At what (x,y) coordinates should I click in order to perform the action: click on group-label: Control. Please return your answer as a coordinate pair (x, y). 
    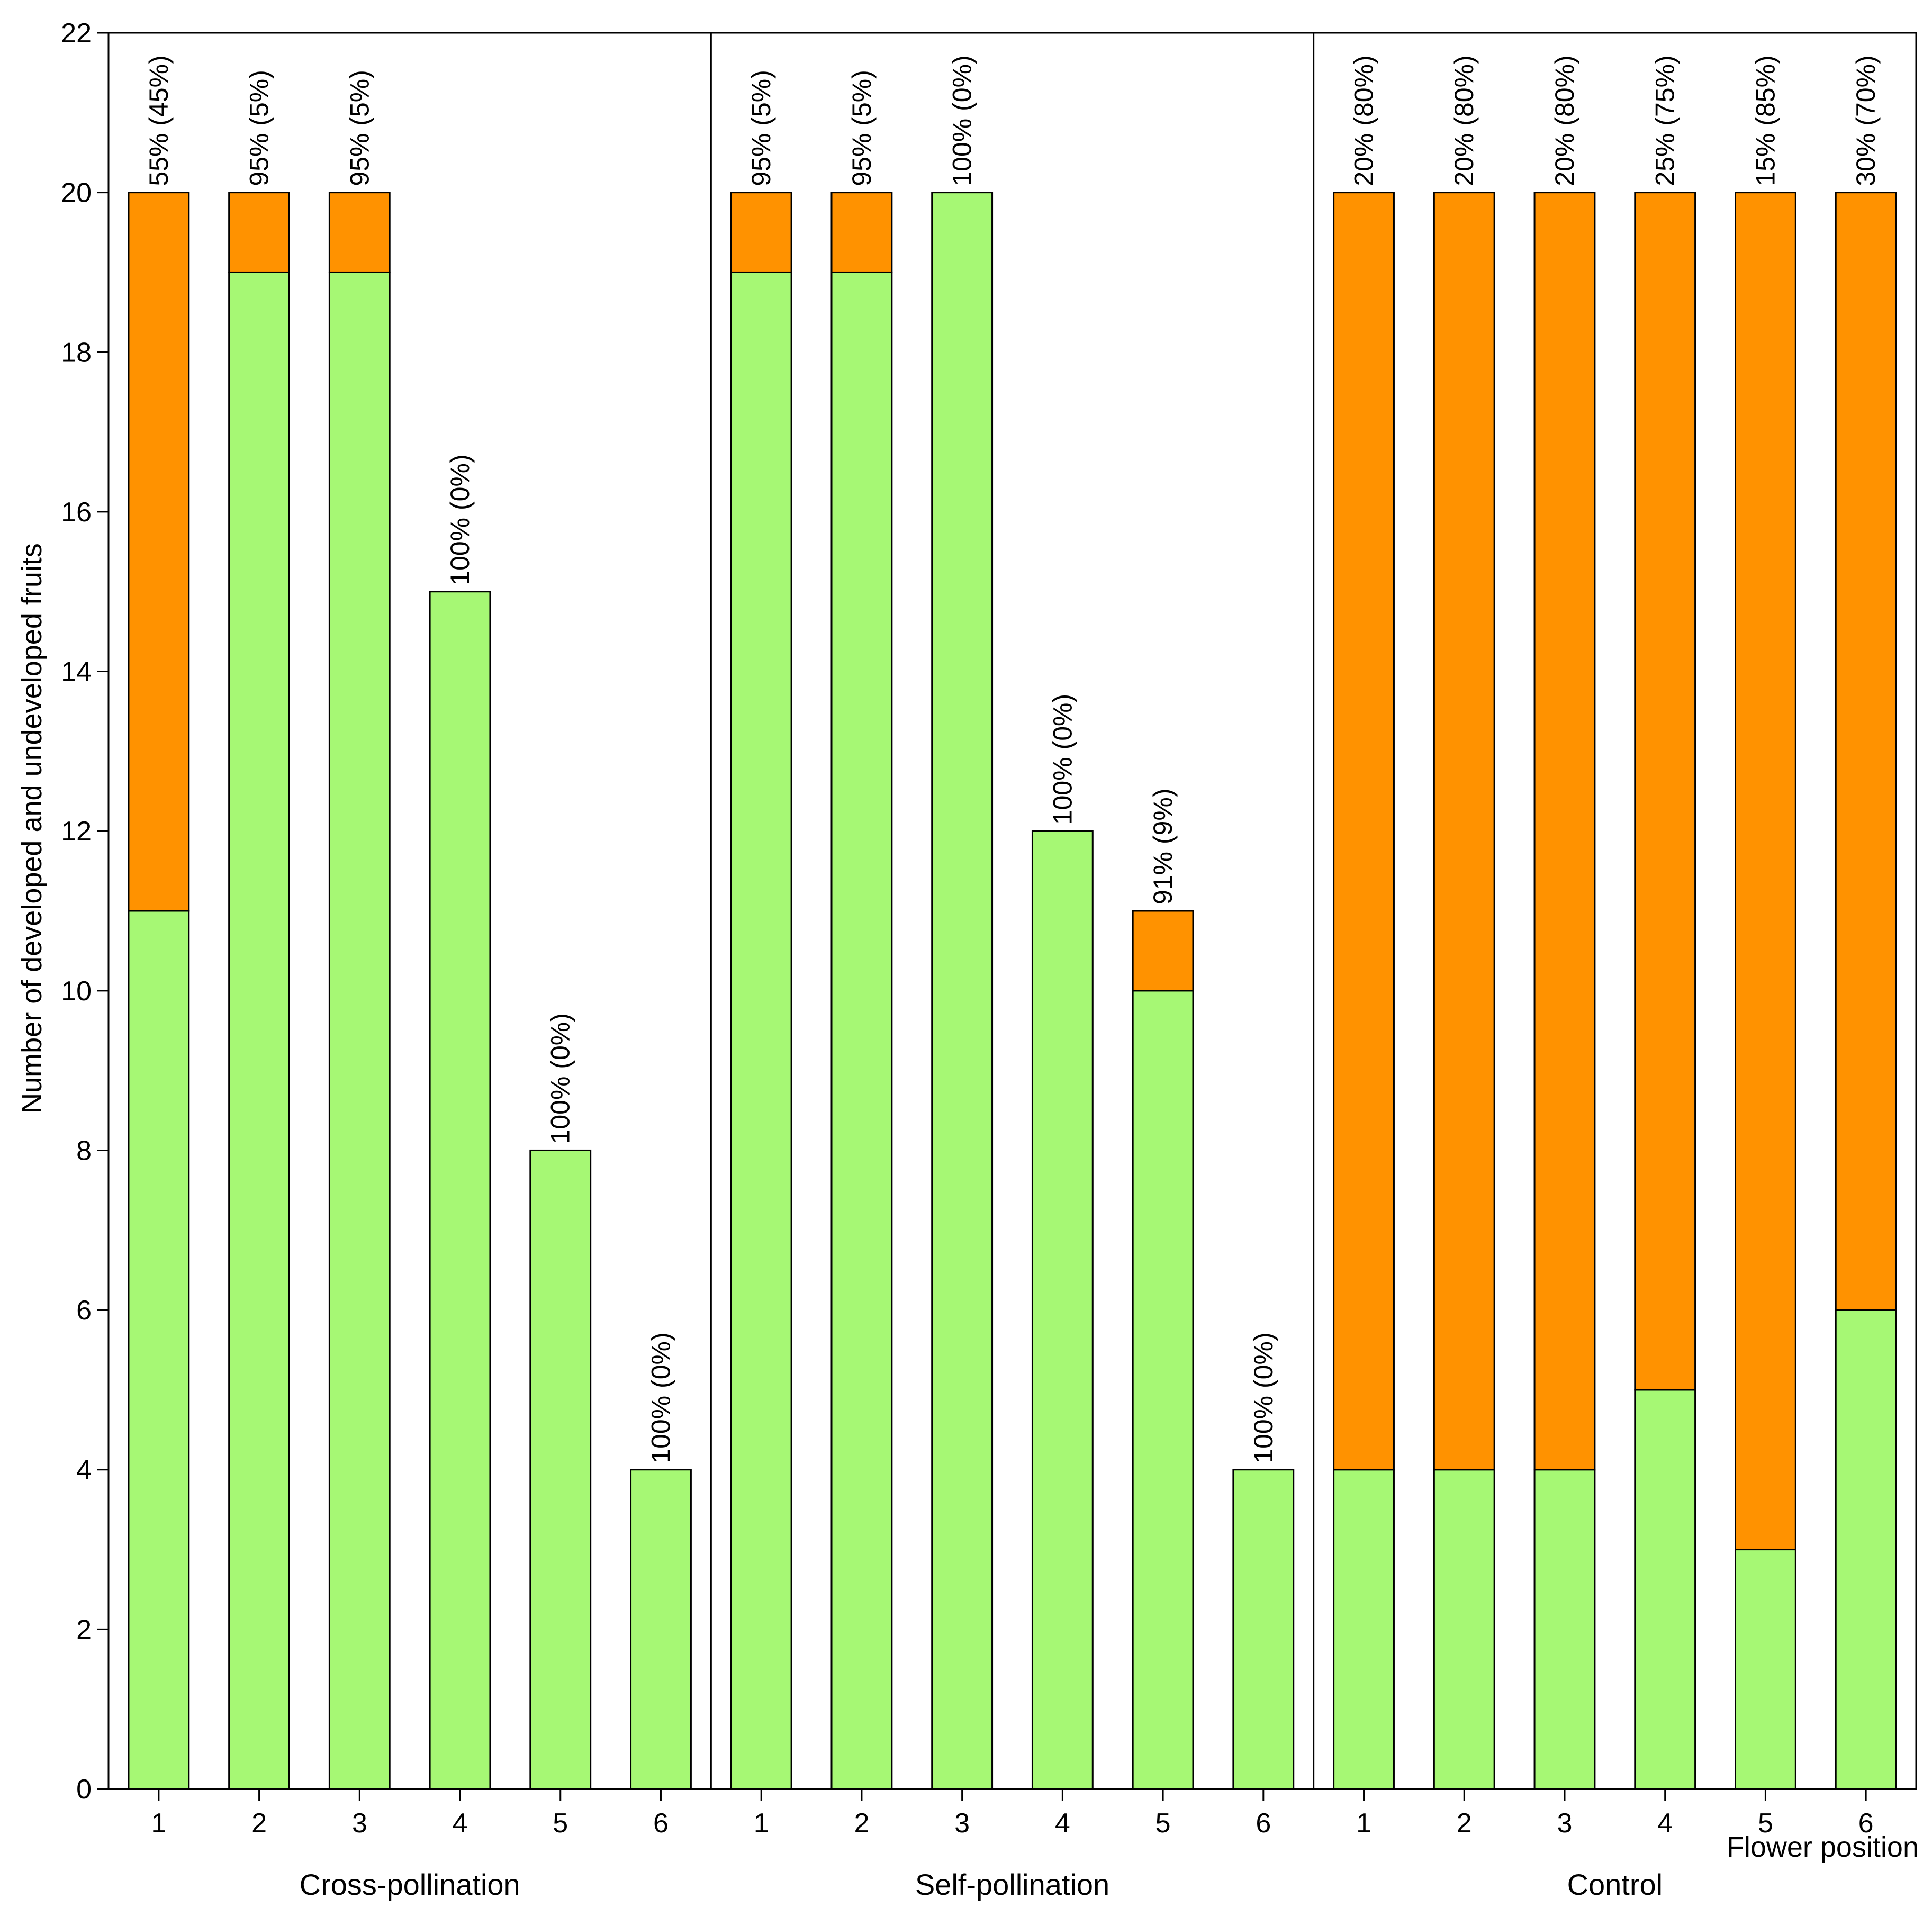
    Looking at the image, I should click on (1615, 1884).